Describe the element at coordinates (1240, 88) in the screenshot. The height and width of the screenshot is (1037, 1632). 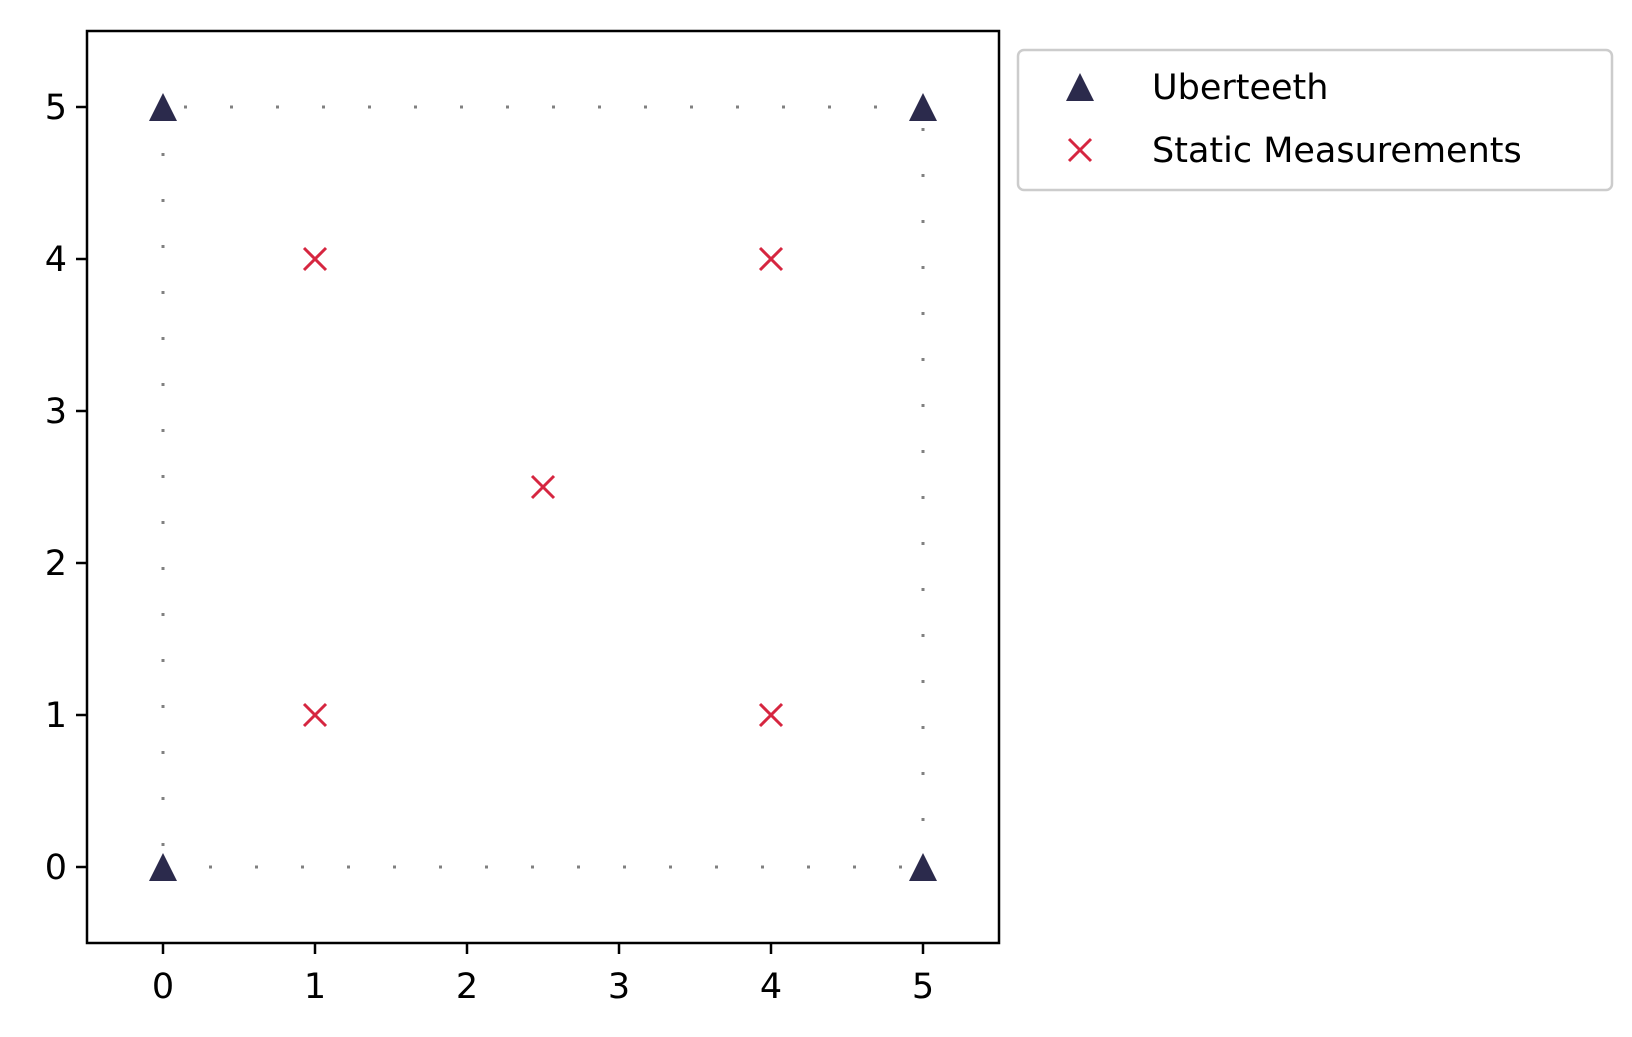
I see `legend-label: Uberteeth` at that location.